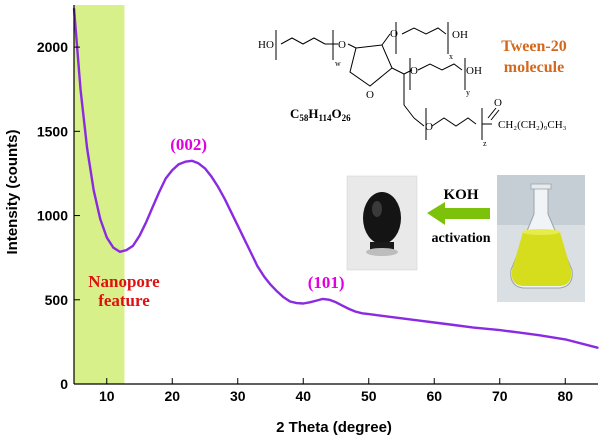  Describe the element at coordinates (500, 396) in the screenshot. I see `x-tick-label: 70` at that location.